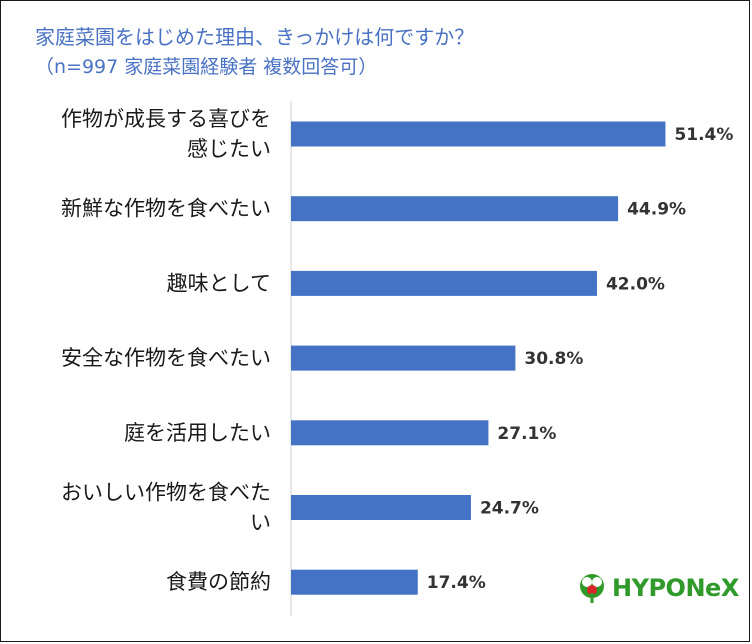 The image size is (752, 644). Describe the element at coordinates (656, 210) in the screenshot. I see `value-label: 44.9%` at that location.